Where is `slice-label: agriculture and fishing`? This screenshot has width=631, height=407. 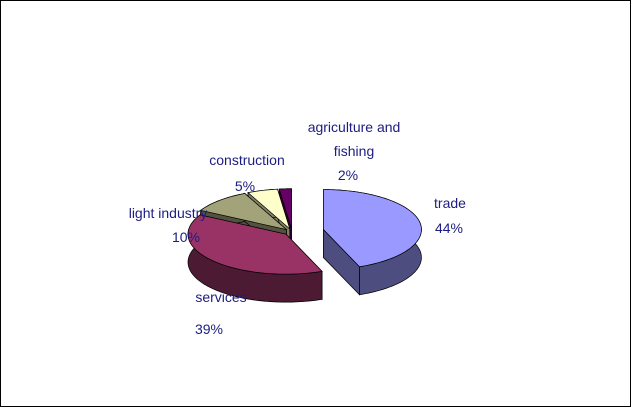
slice-label: agriculture and fishing is located at coordinates (354, 139).